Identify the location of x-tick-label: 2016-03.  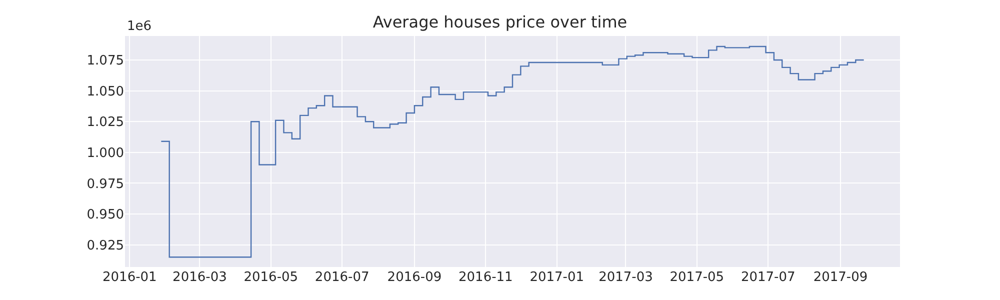
(199, 277).